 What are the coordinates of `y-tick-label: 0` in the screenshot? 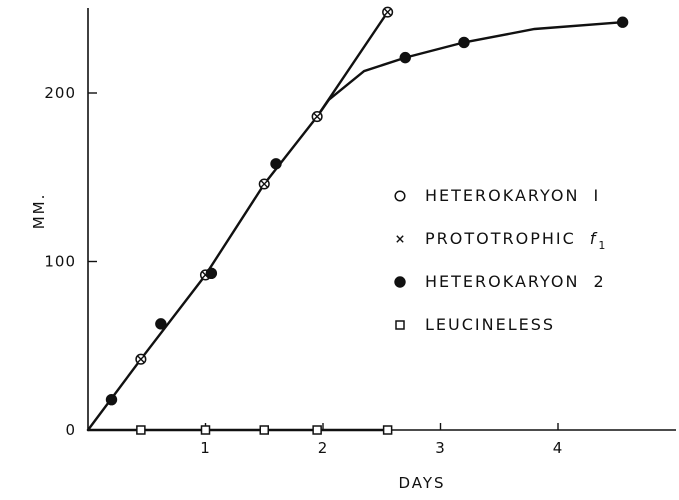 It's located at (70, 430).